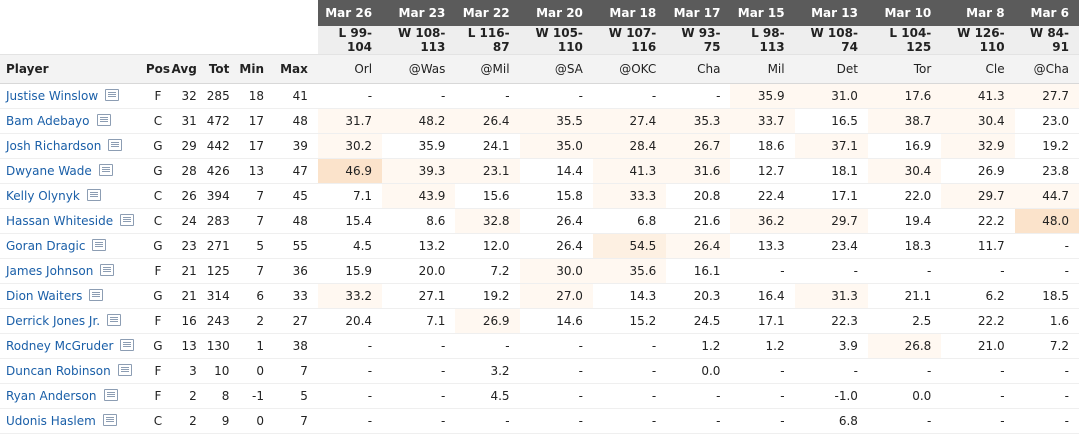 The width and height of the screenshot is (1079, 434). I want to click on game-score-cell: 1.2, so click(762, 346).